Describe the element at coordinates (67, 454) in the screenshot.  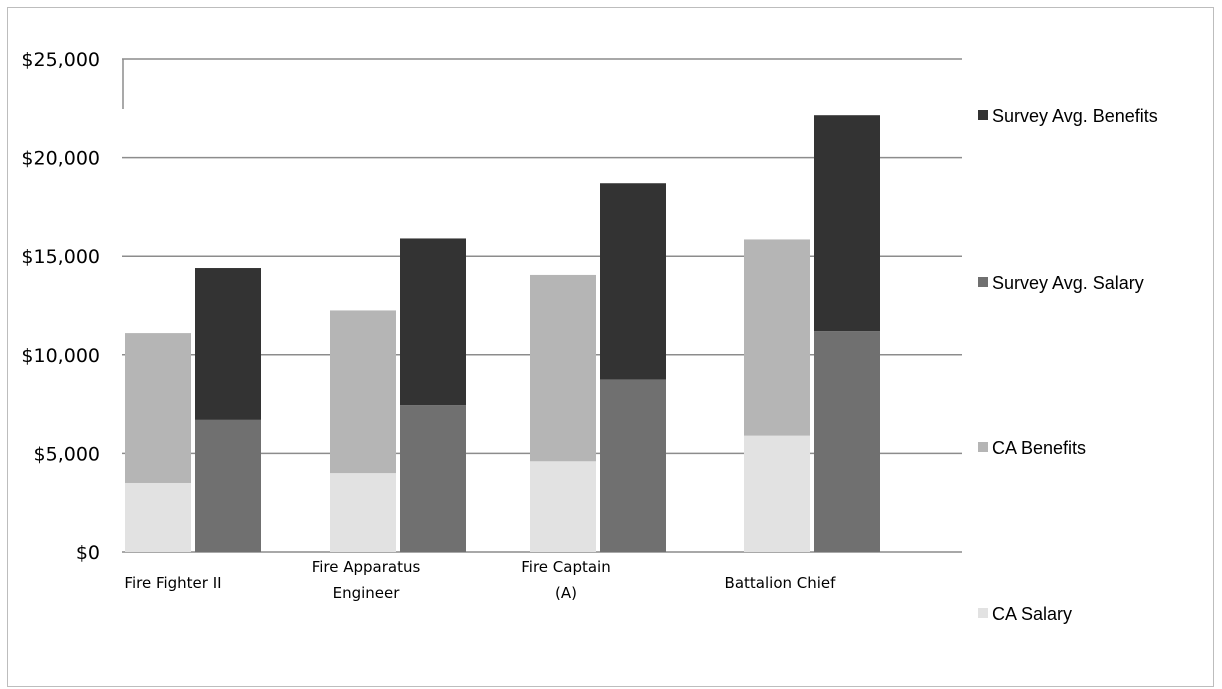
I see `y-tick-label: $5,000` at that location.